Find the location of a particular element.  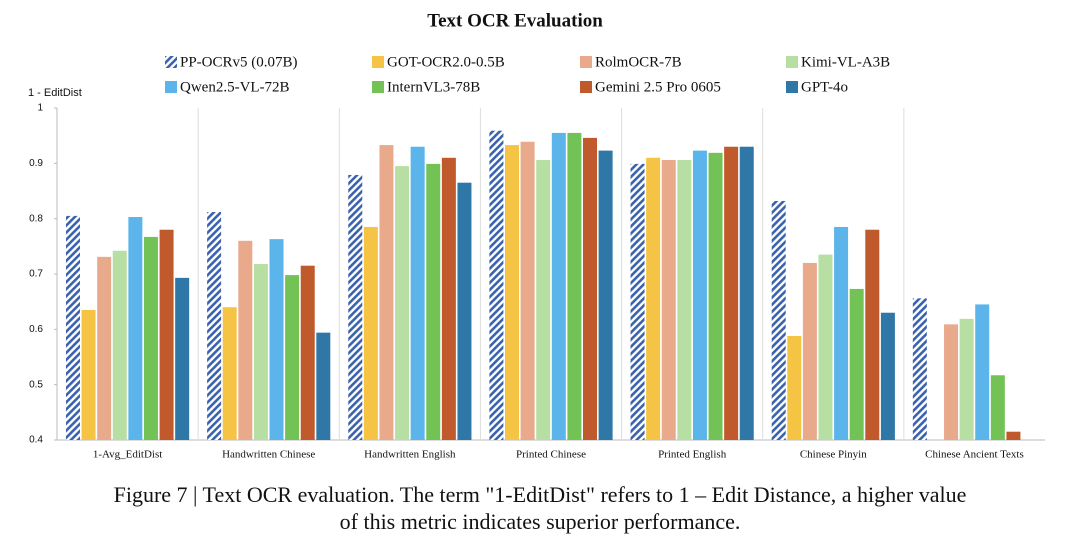

y-tick-label: 1 is located at coordinates (40, 108).